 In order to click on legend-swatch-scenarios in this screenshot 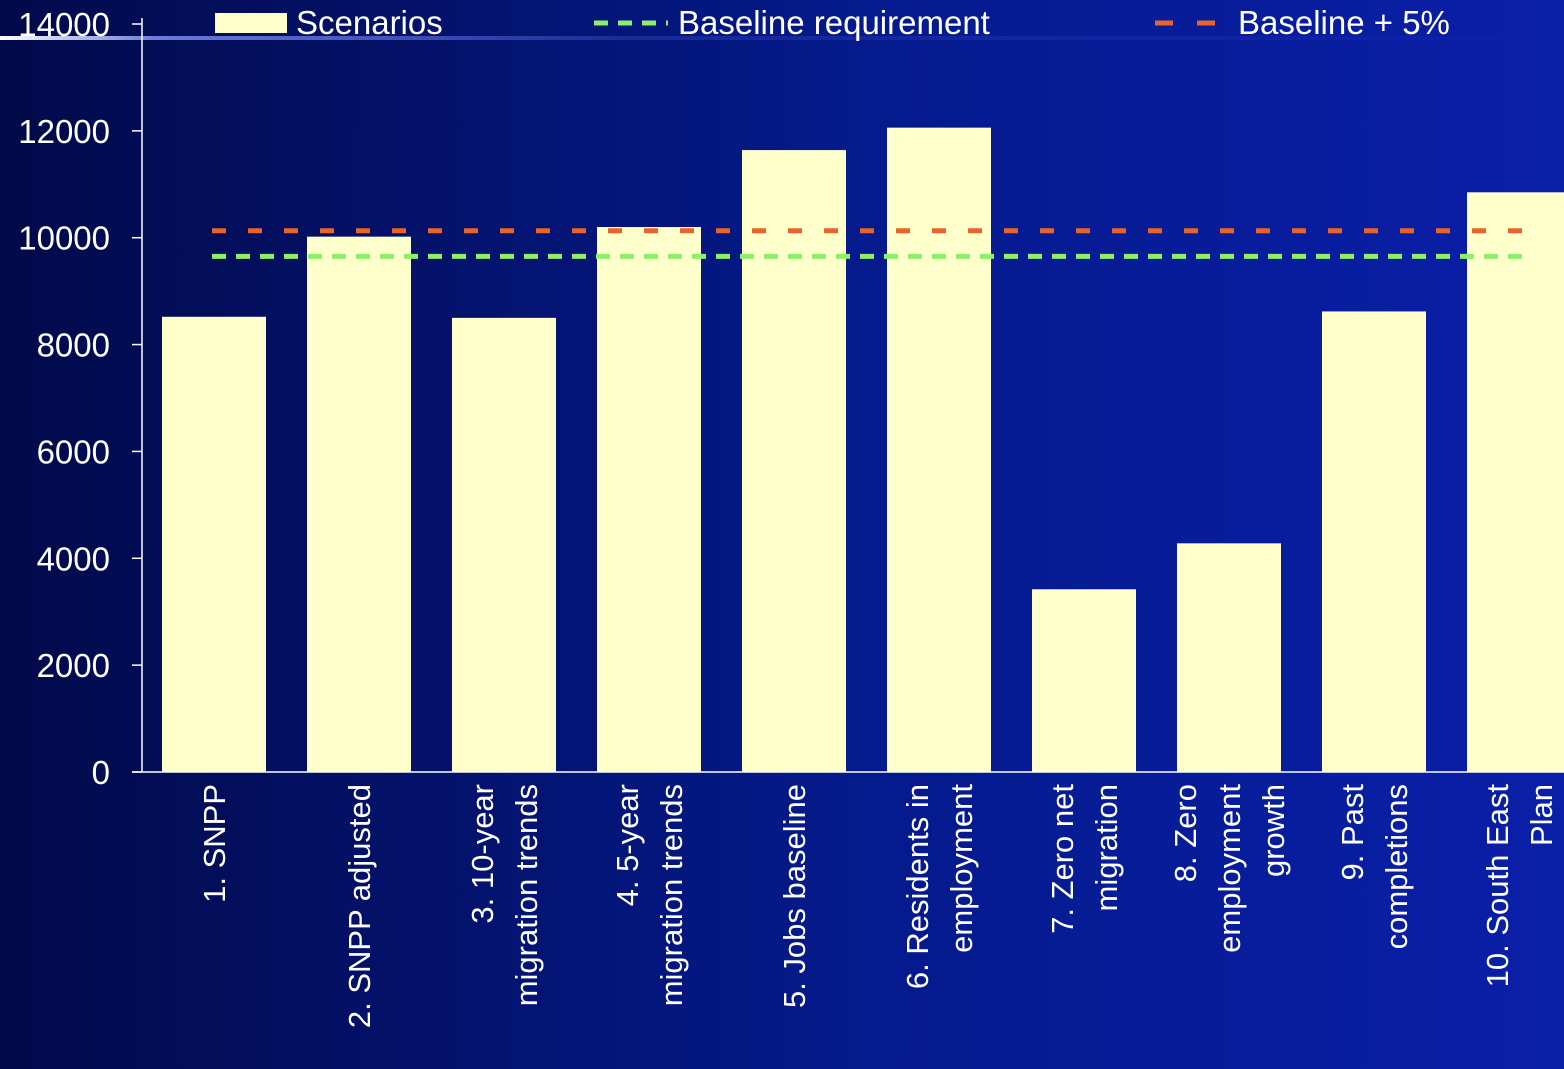, I will do `click(251, 23)`.